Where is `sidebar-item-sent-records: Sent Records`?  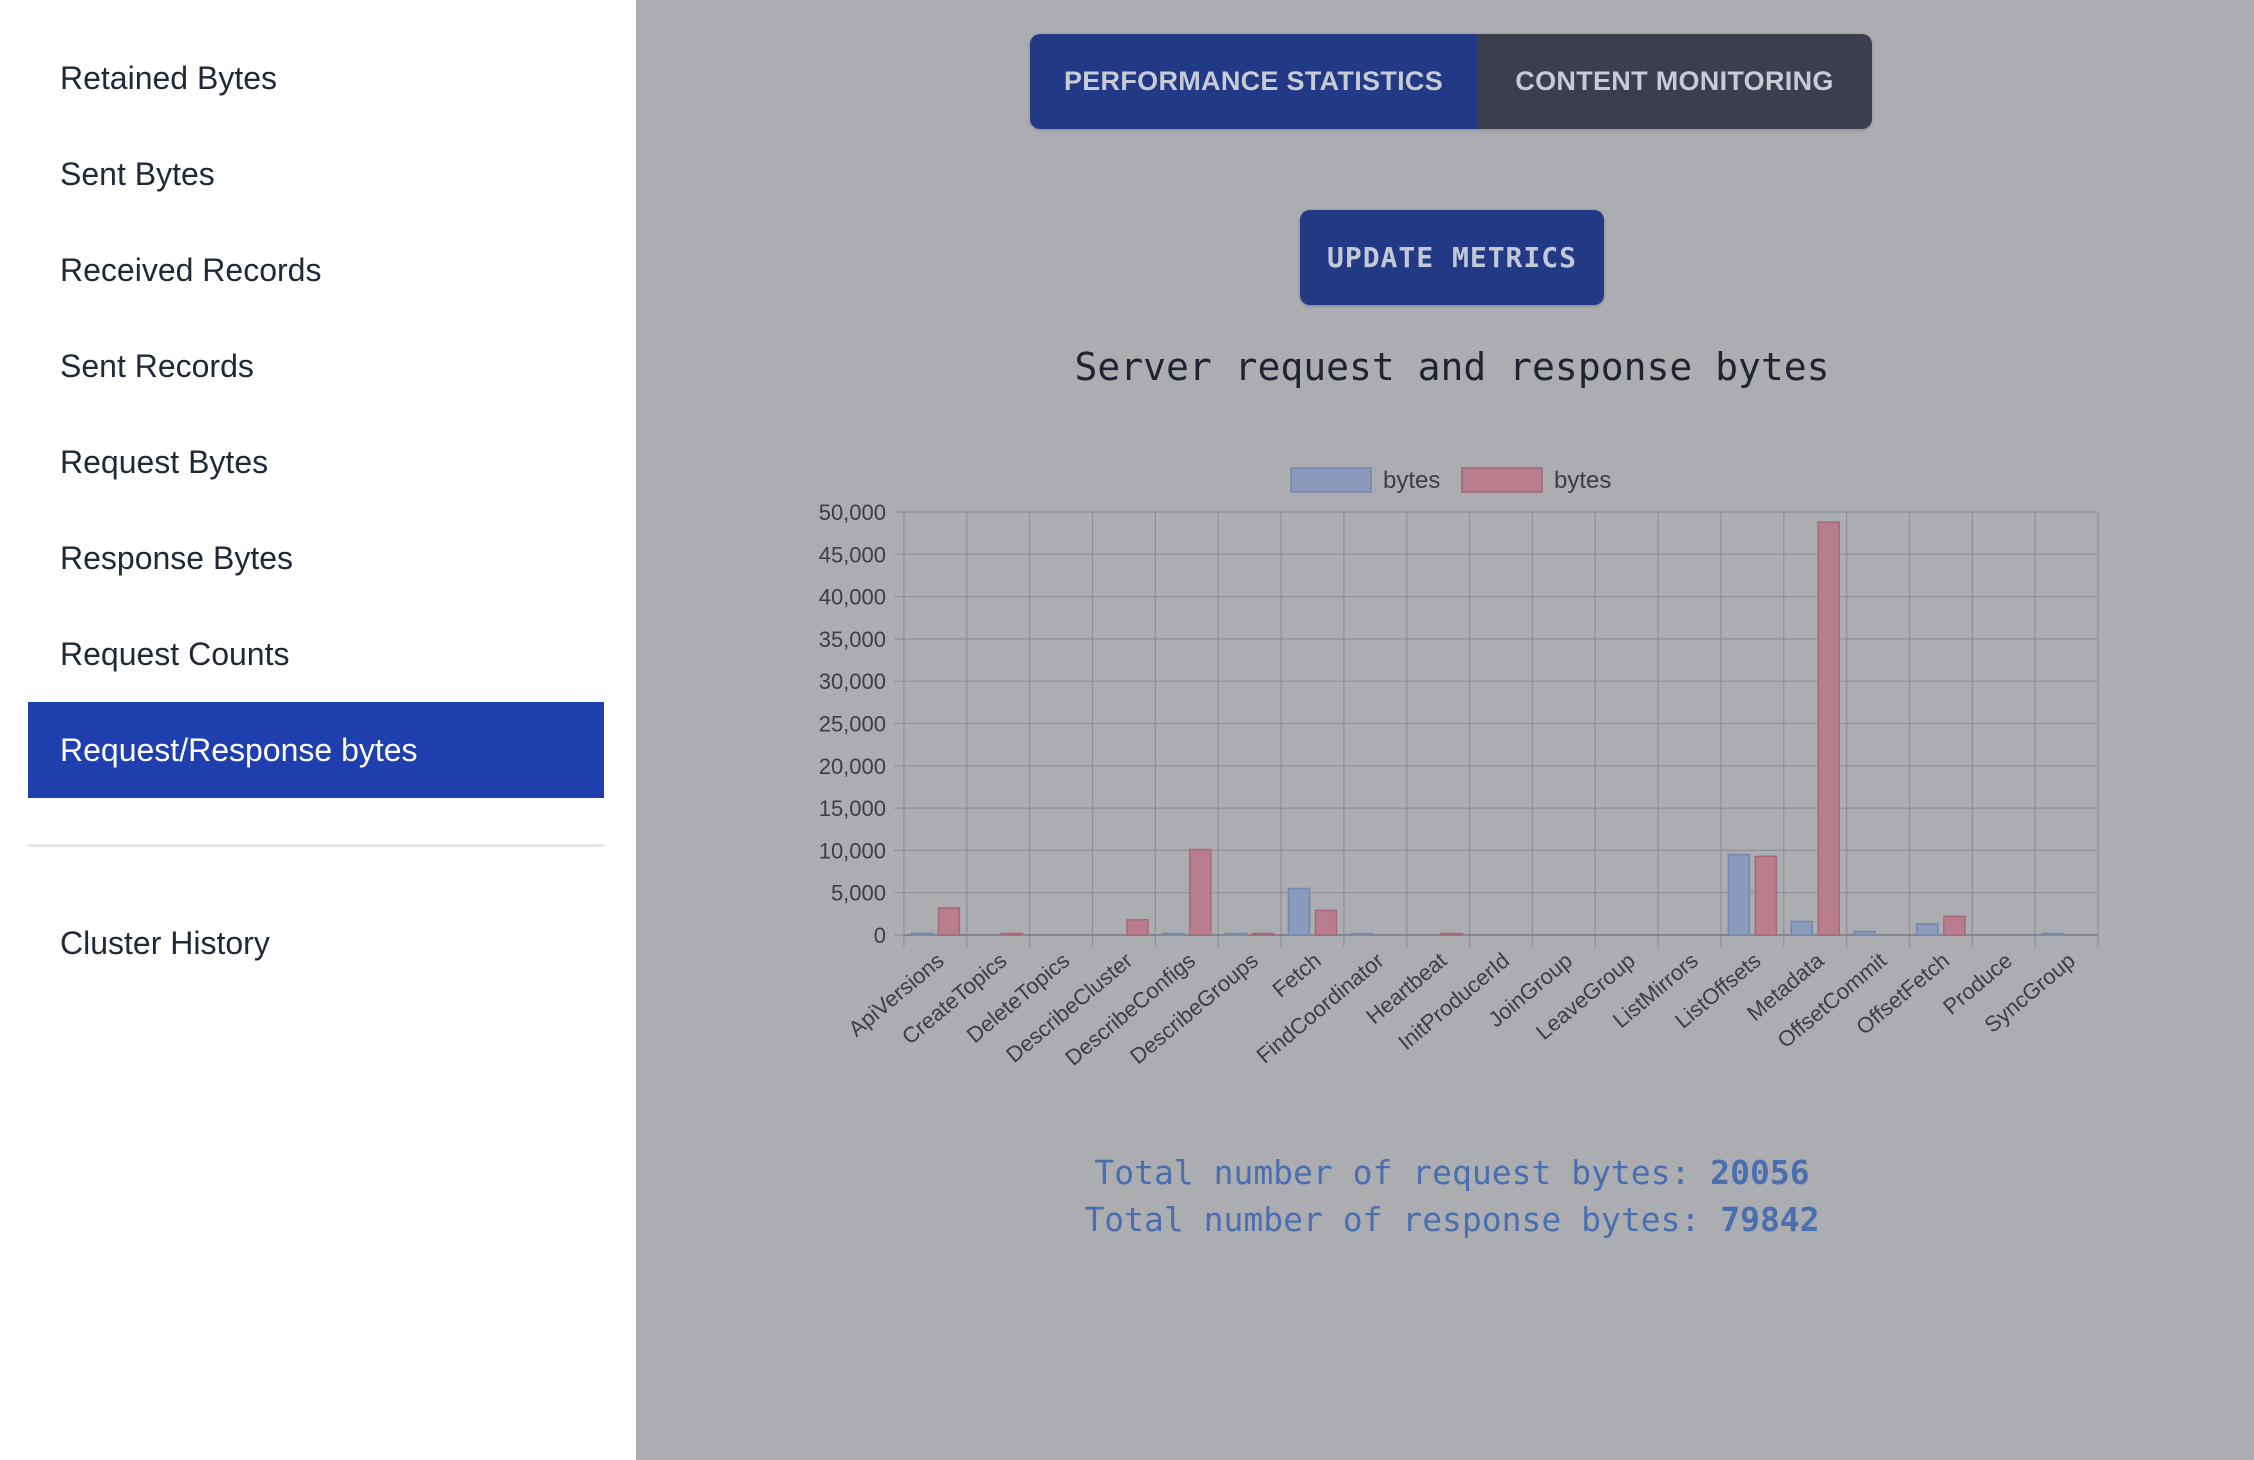 sidebar-item-sent-records: Sent Records is located at coordinates (316, 366).